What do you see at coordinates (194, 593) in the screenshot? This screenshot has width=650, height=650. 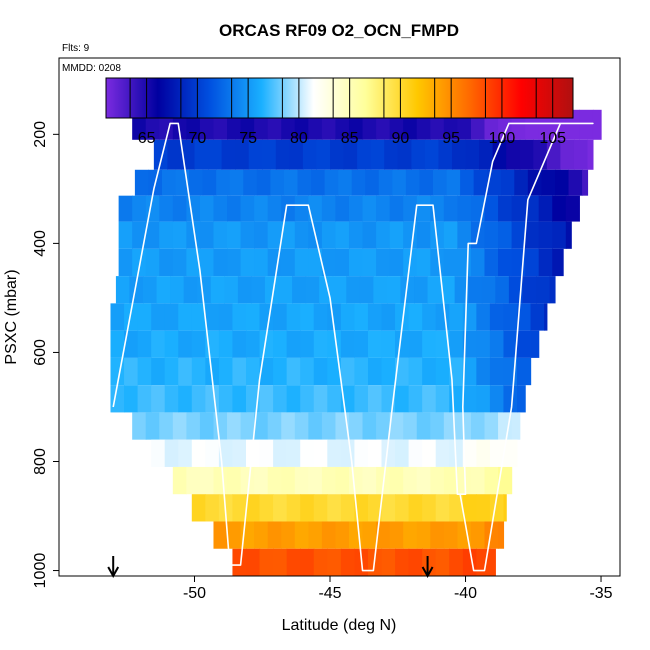 I see `x-tick-label: -50` at bounding box center [194, 593].